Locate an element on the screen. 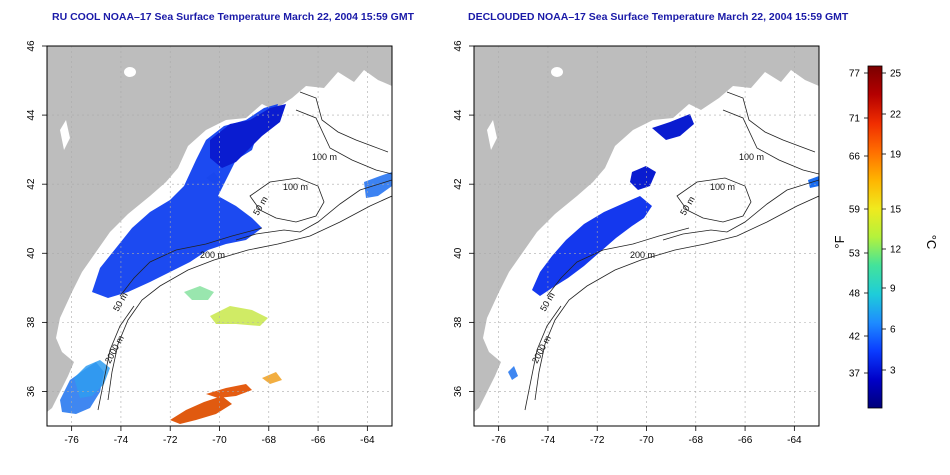 The height and width of the screenshot is (475, 950). left-sst-warm-red is located at coordinates (201, 410).